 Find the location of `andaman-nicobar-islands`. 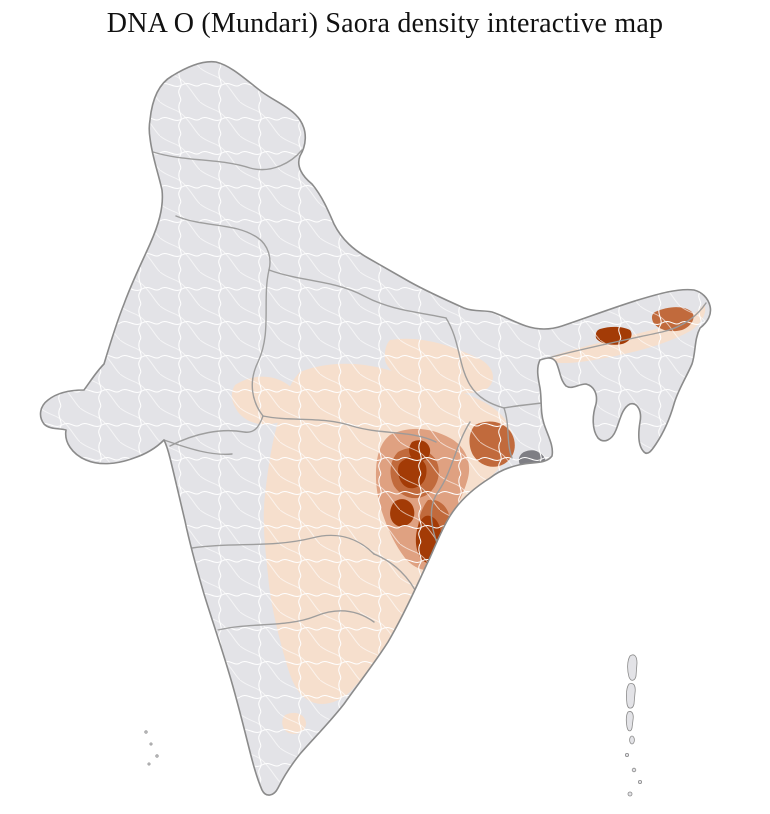

andaman-nicobar-islands is located at coordinates (634, 725).